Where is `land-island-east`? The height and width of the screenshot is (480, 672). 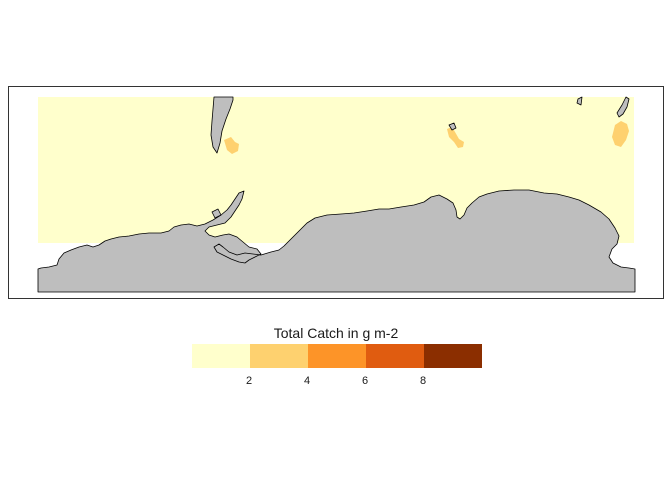 land-island-east is located at coordinates (623, 107).